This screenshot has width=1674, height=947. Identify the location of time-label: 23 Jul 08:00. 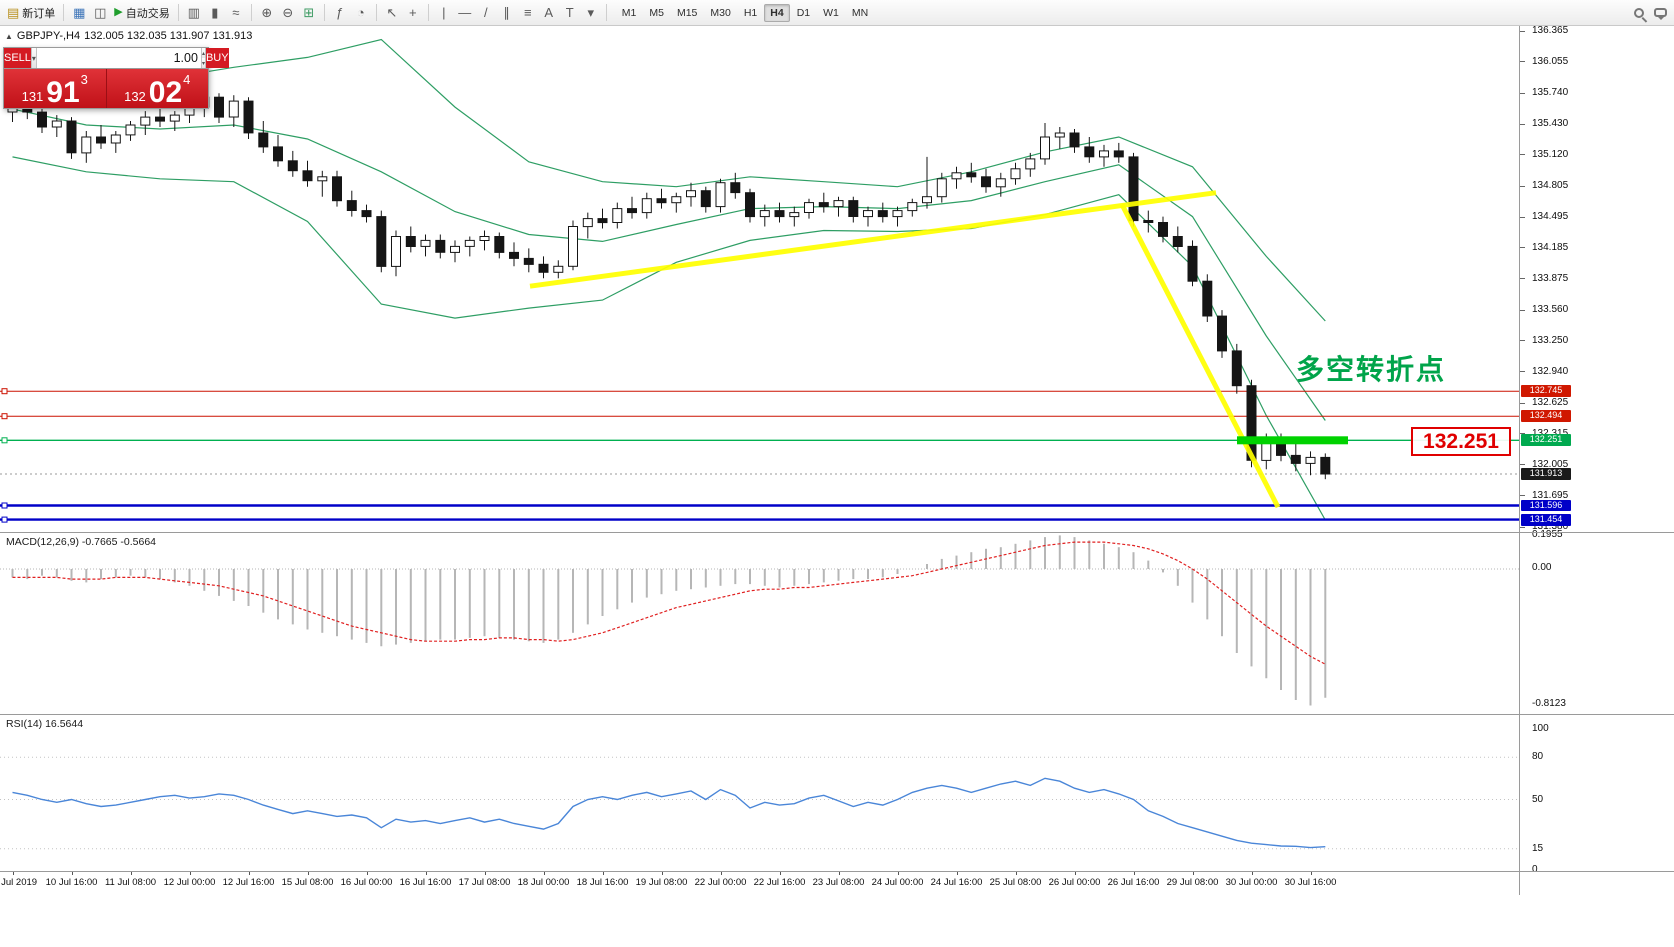
(838, 882).